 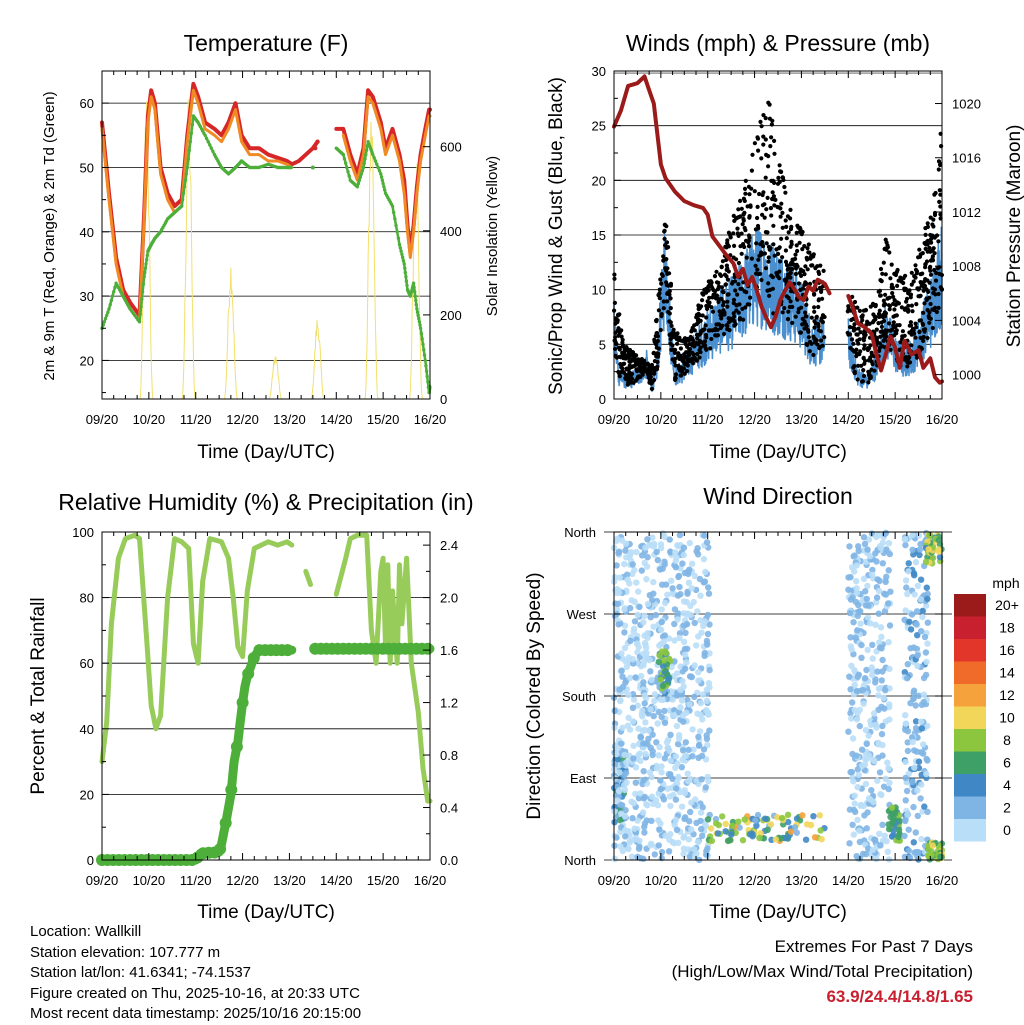 I want to click on winds-ylabel-right: Station Pressure (Maroon), so click(x=1014, y=236).